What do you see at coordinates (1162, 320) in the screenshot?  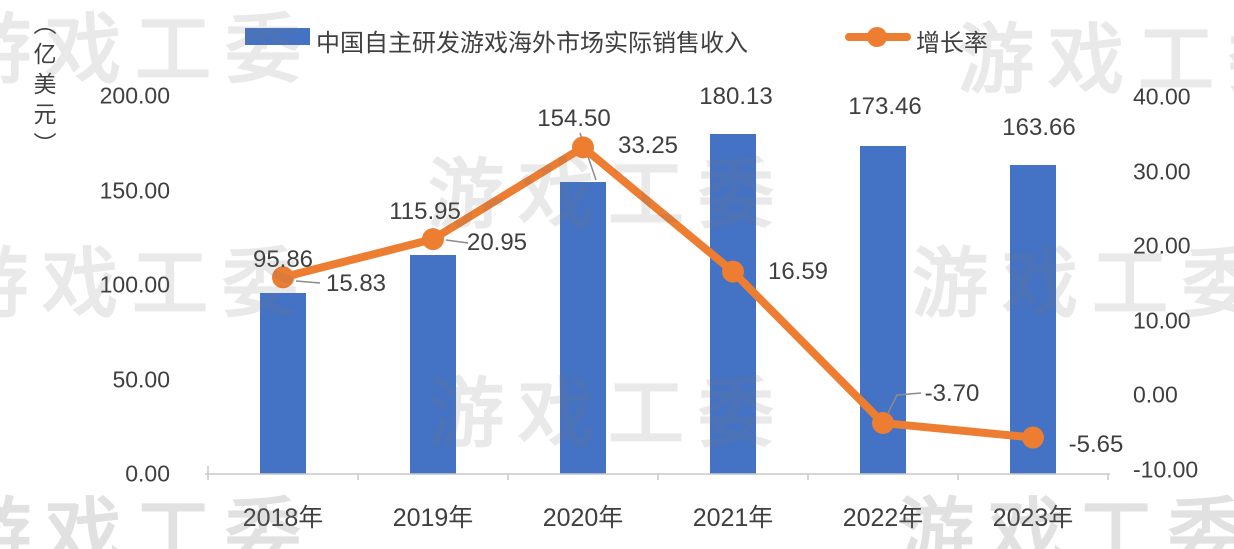 I see `right-axis-tick-label: 10.00` at bounding box center [1162, 320].